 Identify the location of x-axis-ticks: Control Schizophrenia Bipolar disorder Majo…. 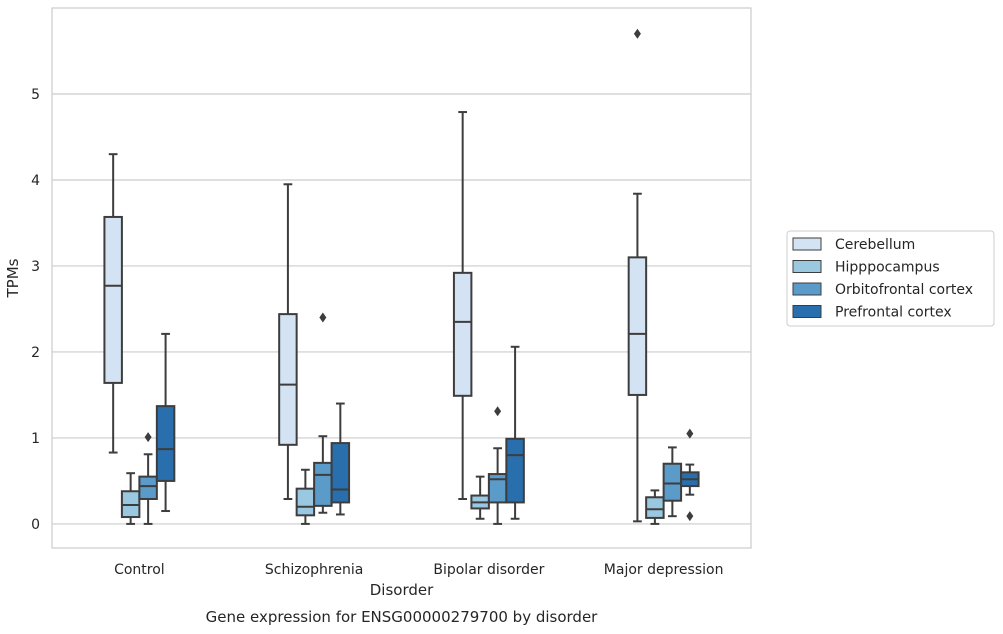
(418, 570).